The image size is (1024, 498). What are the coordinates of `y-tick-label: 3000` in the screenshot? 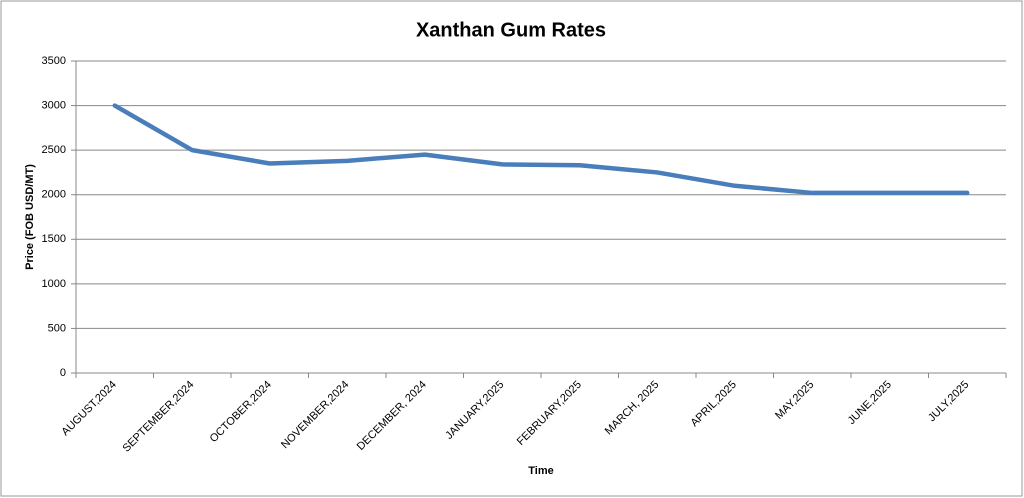 It's located at (54, 105).